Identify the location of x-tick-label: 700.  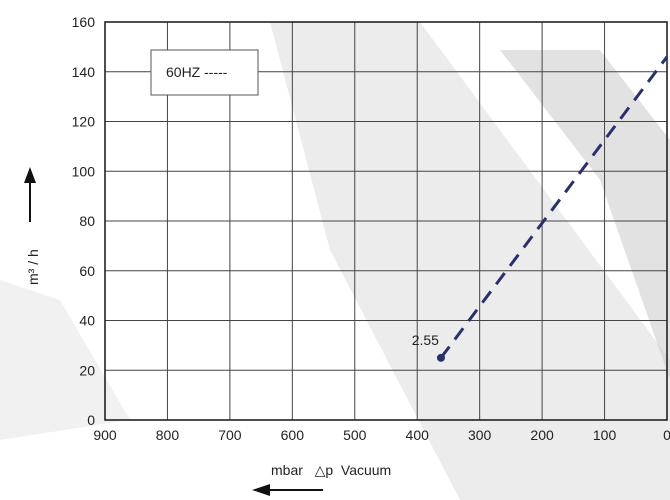
(230, 435).